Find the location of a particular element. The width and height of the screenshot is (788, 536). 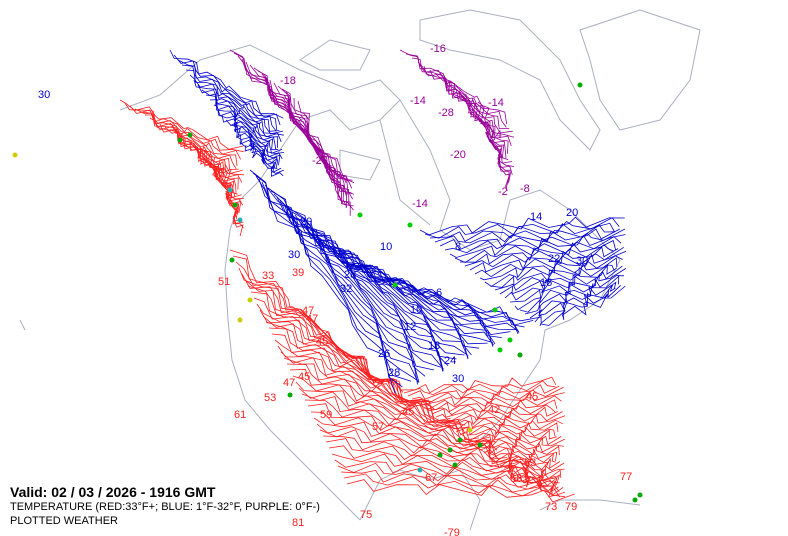

contour-label: 10 is located at coordinates (386, 247).